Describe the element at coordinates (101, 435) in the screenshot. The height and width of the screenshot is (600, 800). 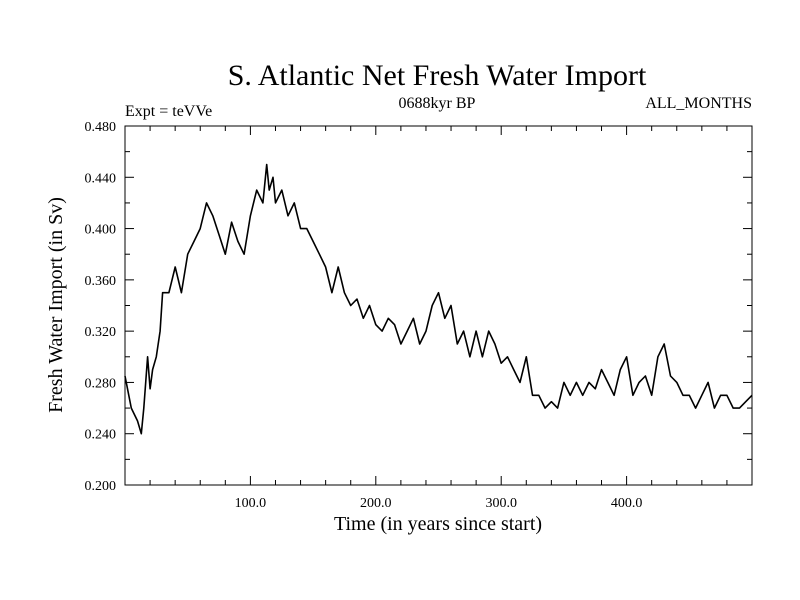
I see `y-tick-label: 0.240` at that location.